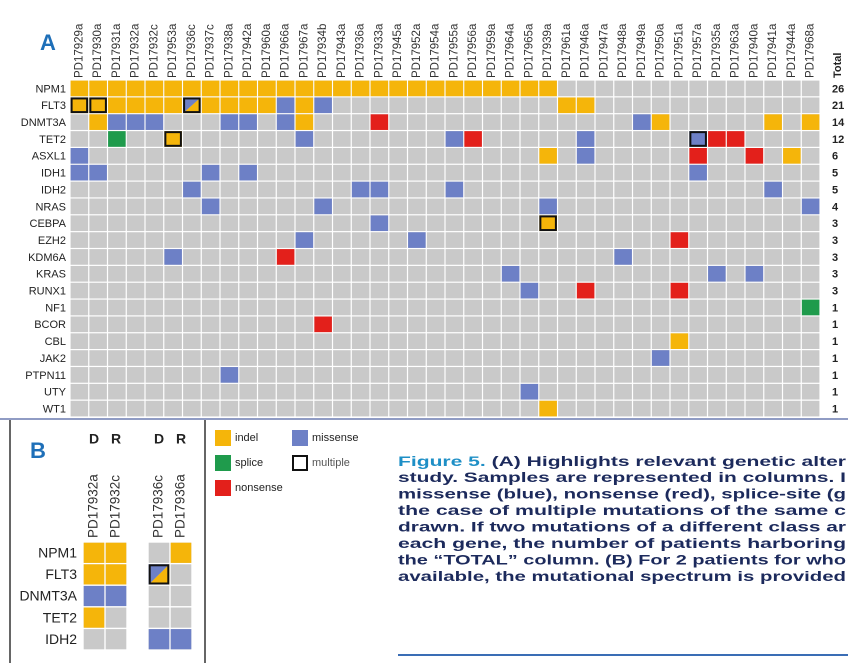 The height and width of the screenshot is (663, 848). I want to click on gene-label: TET2, so click(52, 140).